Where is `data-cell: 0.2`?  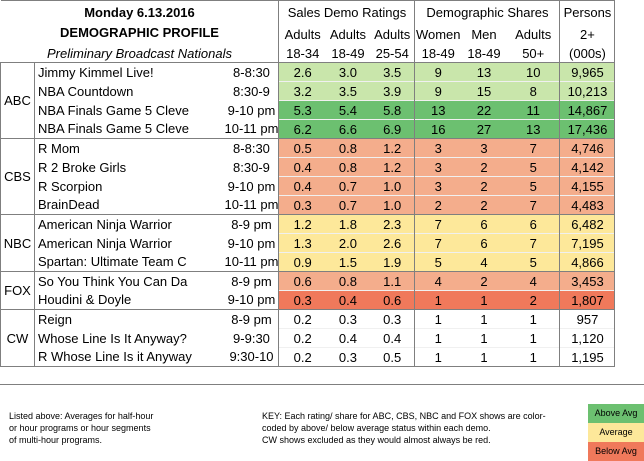 data-cell: 0.2 is located at coordinates (302, 319).